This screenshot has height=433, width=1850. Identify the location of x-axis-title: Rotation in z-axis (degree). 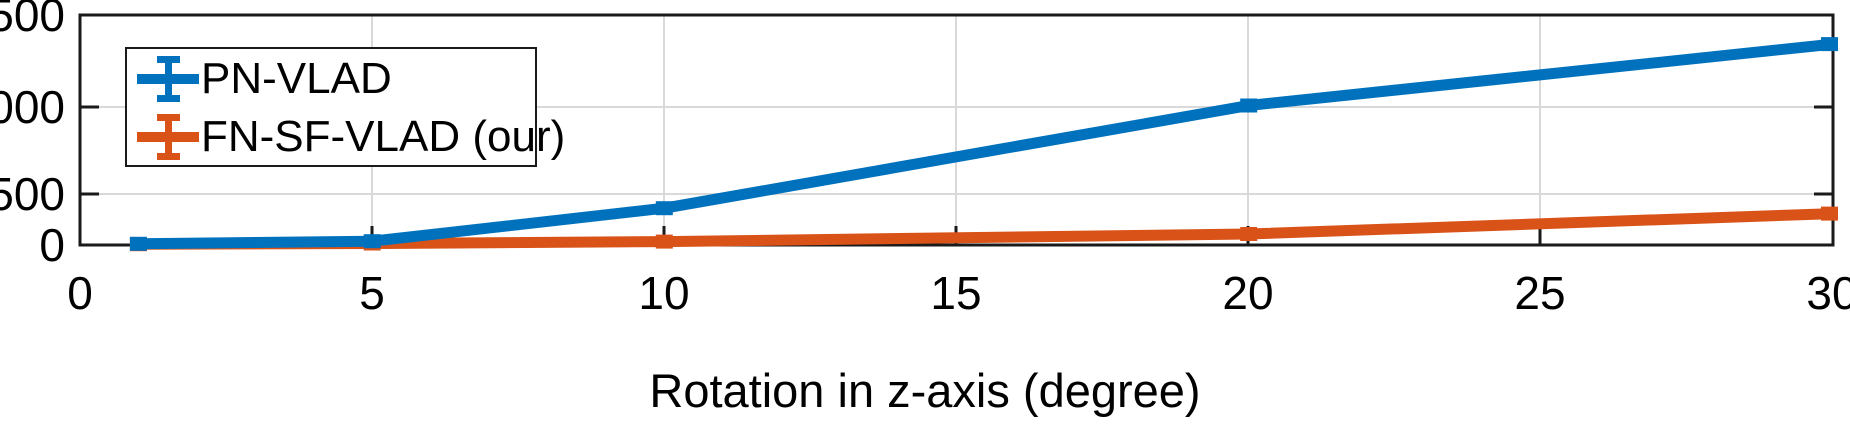
(925, 390).